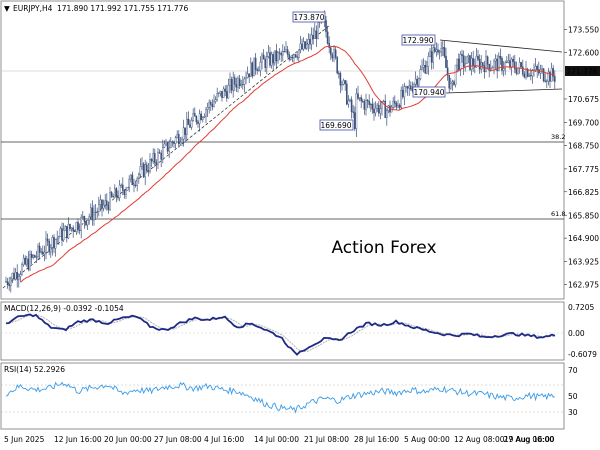  I want to click on price-tick-label: 164.900, so click(583, 238).